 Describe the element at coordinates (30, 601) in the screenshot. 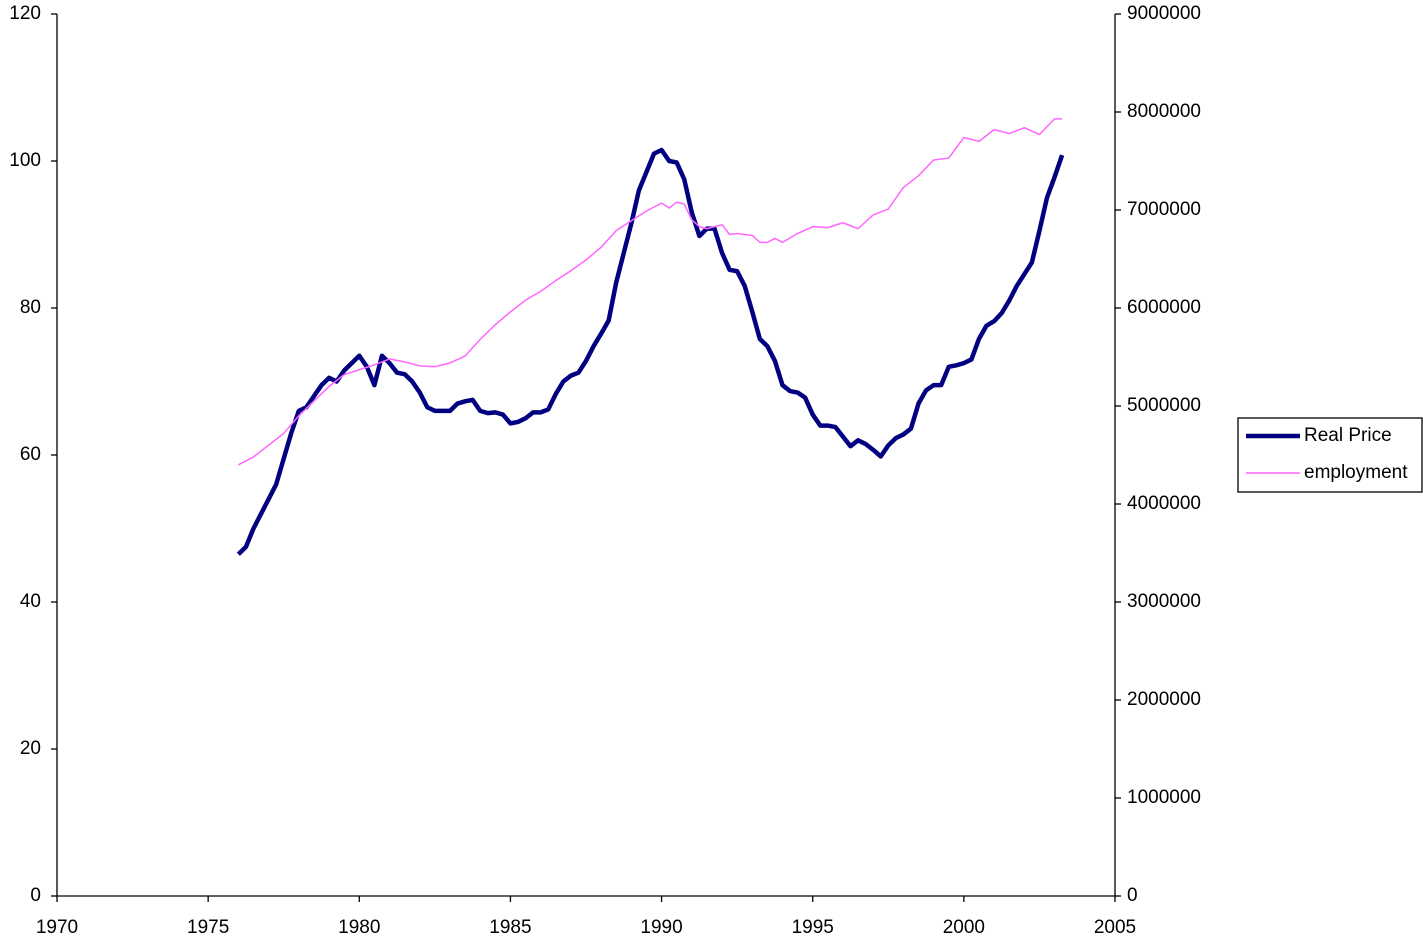

I see `y-tick-label: 40` at that location.